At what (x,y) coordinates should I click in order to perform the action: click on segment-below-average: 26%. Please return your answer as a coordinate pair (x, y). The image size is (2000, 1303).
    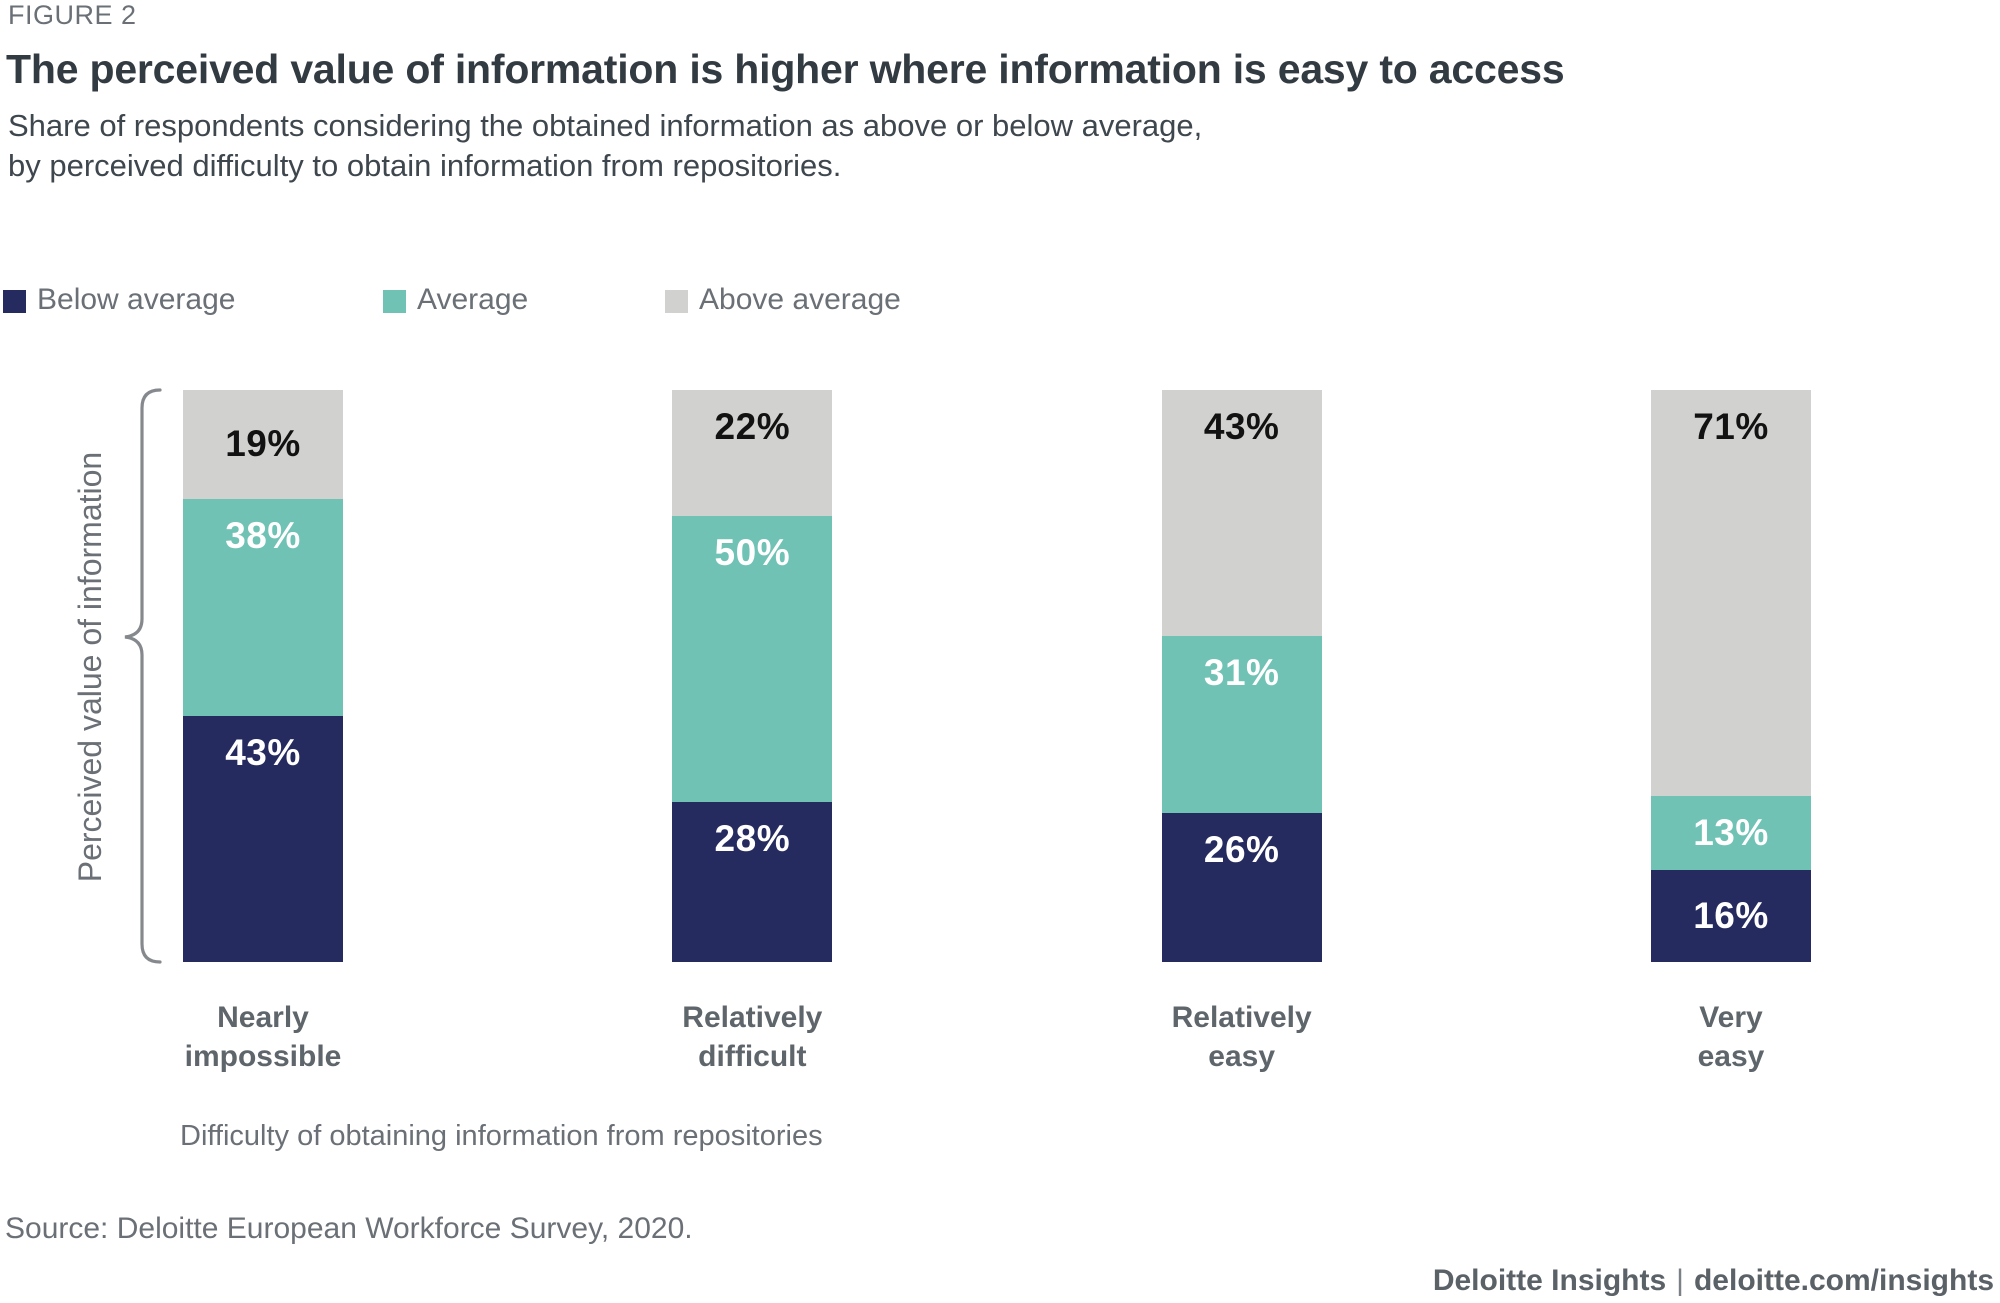
    Looking at the image, I should click on (1241, 887).